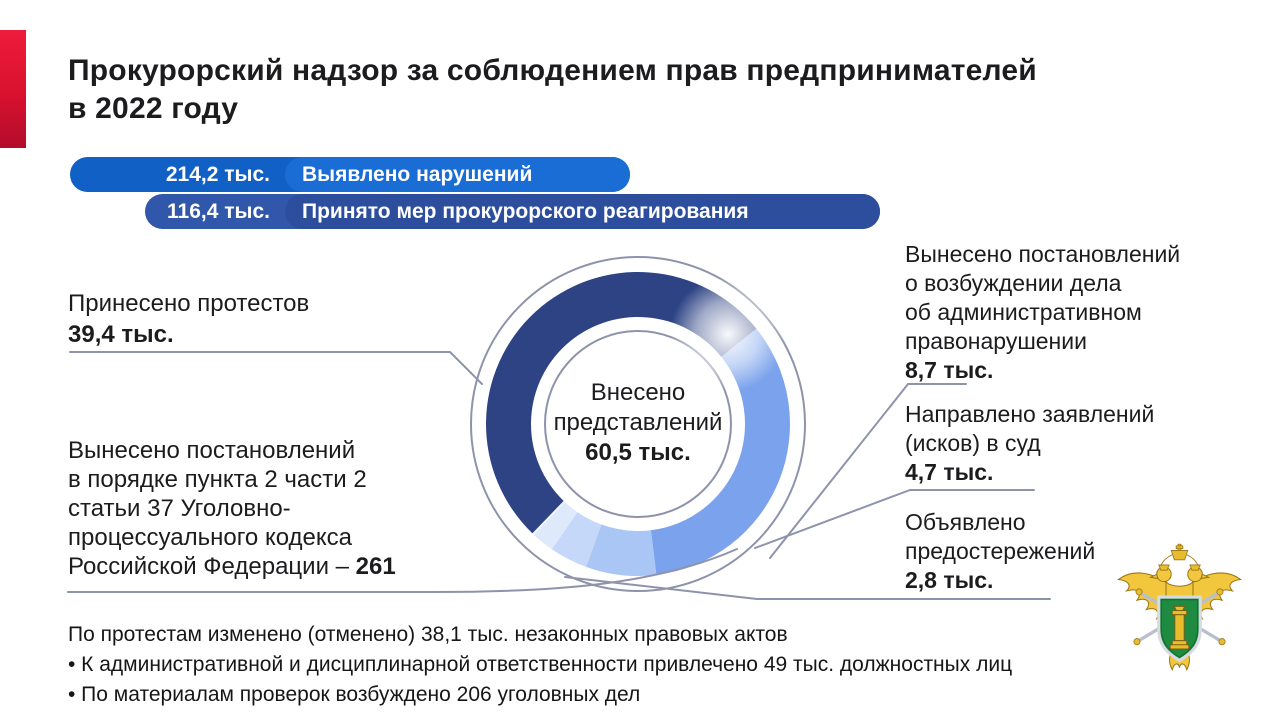  I want to click on donut-center-label: Внесено представлений 60,5 тыс., so click(638, 423).